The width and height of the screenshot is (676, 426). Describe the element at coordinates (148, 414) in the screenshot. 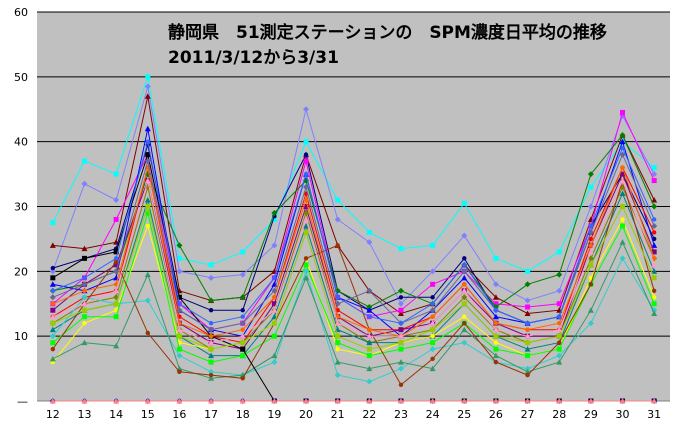

I see `x-tick-label: 15` at that location.